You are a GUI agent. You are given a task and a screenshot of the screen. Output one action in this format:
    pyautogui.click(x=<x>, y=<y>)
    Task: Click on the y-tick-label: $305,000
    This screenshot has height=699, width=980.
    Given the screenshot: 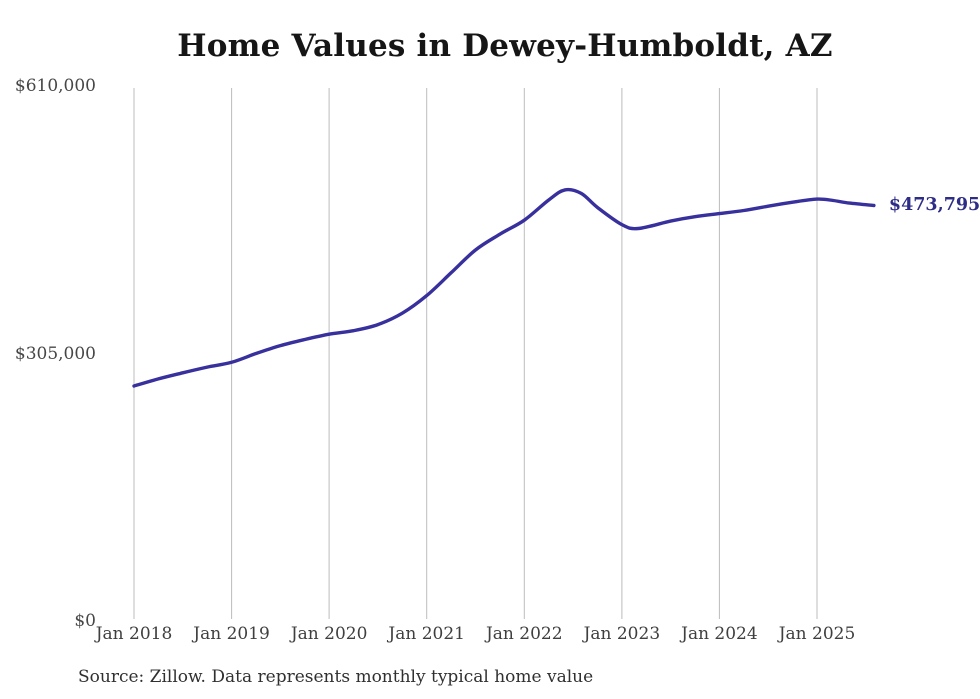 What is the action you would take?
    pyautogui.click(x=55, y=353)
    